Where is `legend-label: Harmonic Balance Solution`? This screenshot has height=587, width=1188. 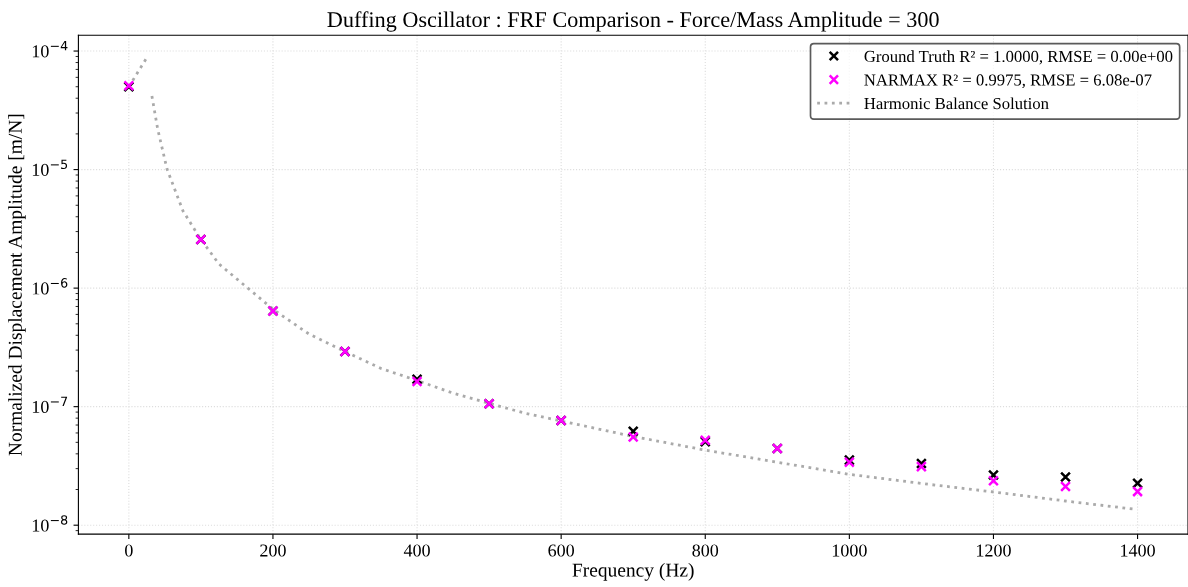 legend-label: Harmonic Balance Solution is located at coordinates (956, 103).